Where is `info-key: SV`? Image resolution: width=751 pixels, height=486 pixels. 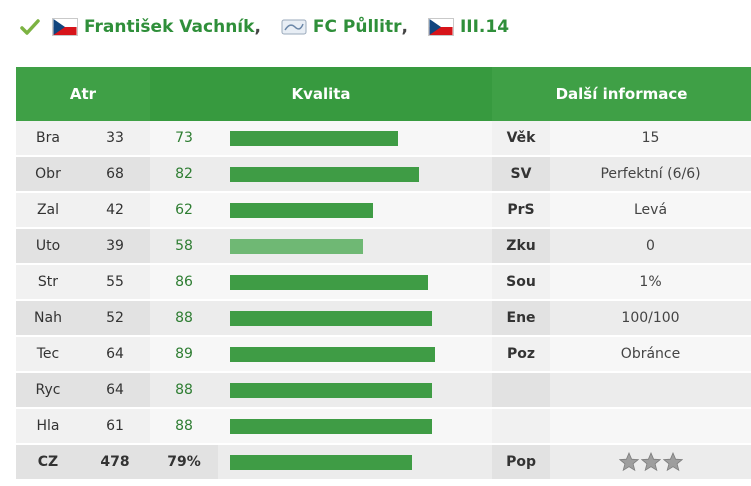 info-key: SV is located at coordinates (521, 175).